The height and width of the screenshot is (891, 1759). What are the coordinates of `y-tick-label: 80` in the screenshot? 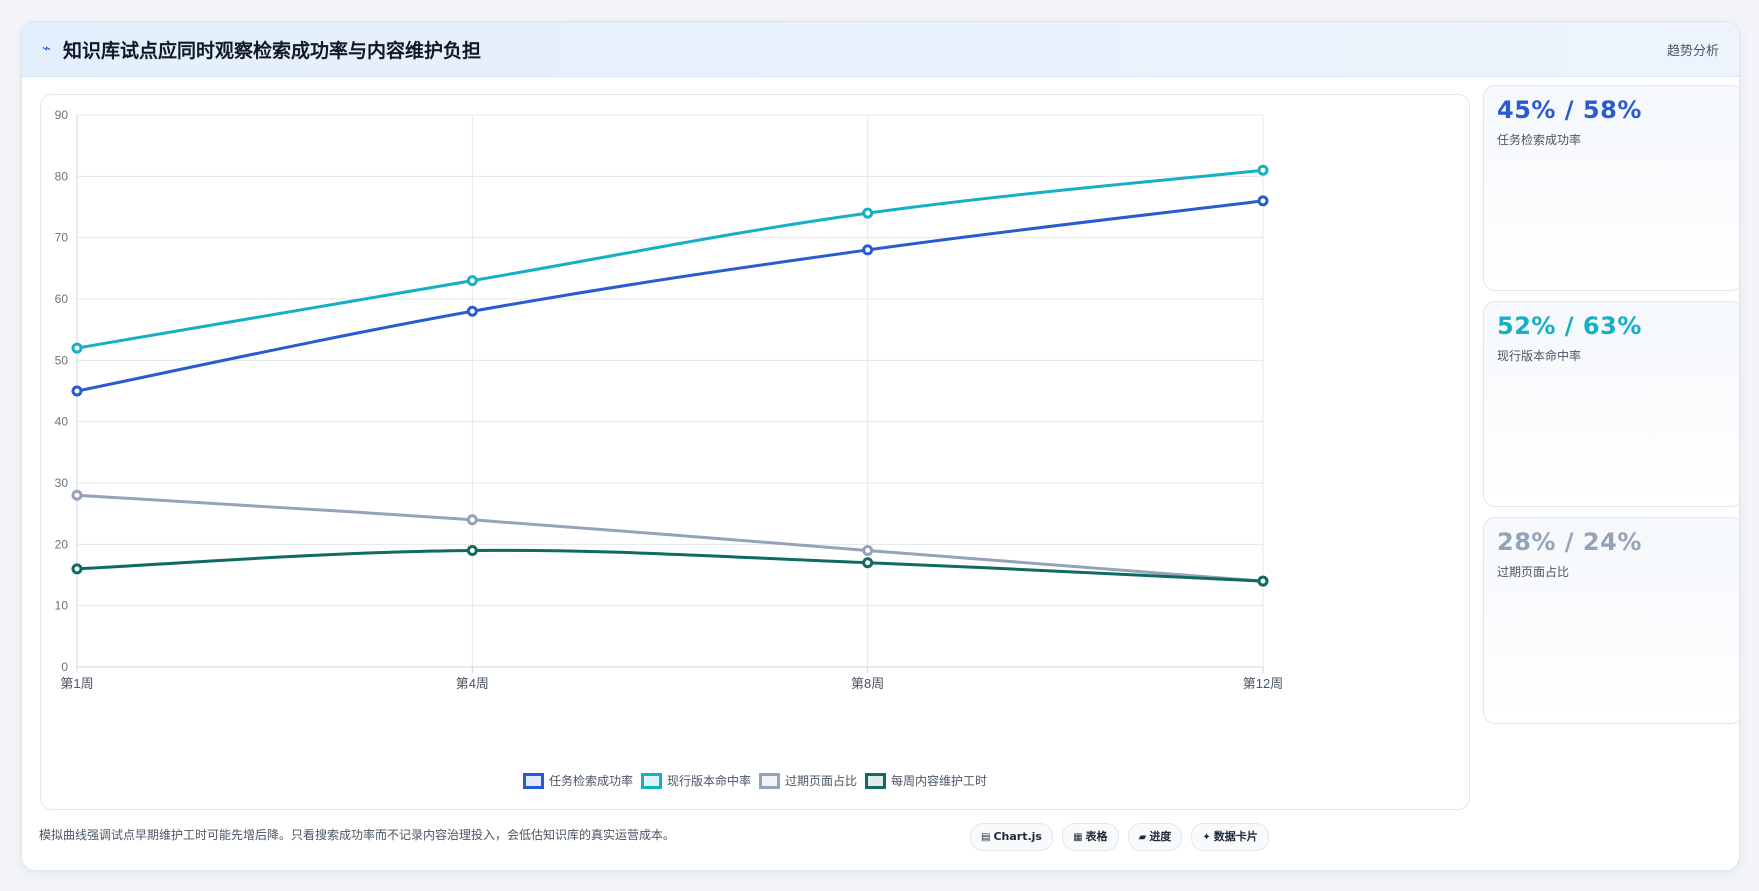 It's located at (62, 176).